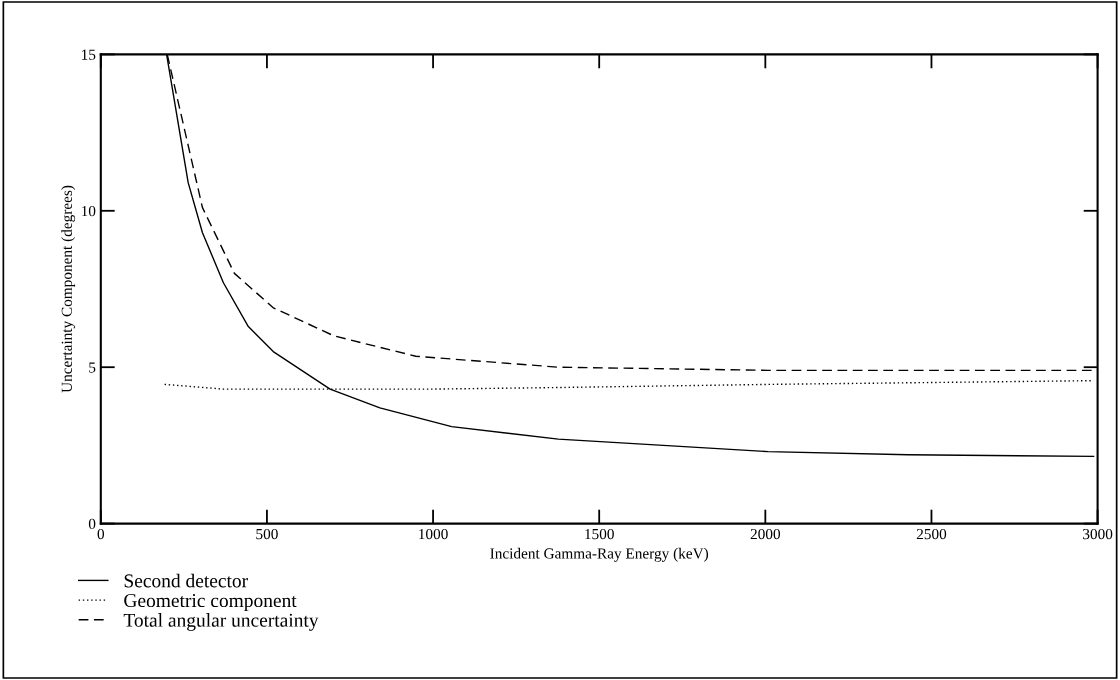 Image resolution: width=1120 pixels, height=680 pixels. I want to click on x-tick-label: 2000, so click(765, 534).